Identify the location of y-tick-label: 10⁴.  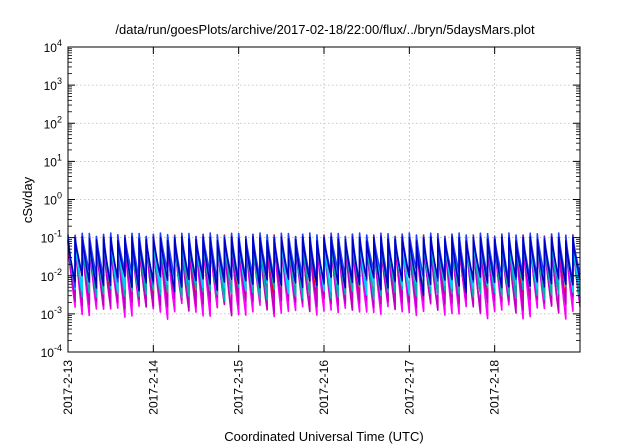
(53, 46).